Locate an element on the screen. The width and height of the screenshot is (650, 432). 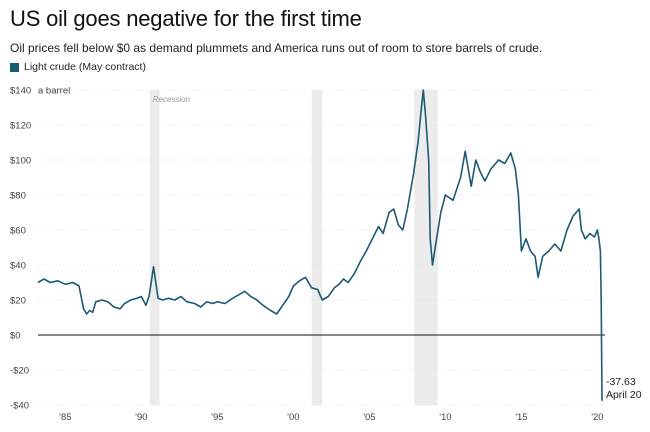
annotation-date: April 20 is located at coordinates (624, 395).